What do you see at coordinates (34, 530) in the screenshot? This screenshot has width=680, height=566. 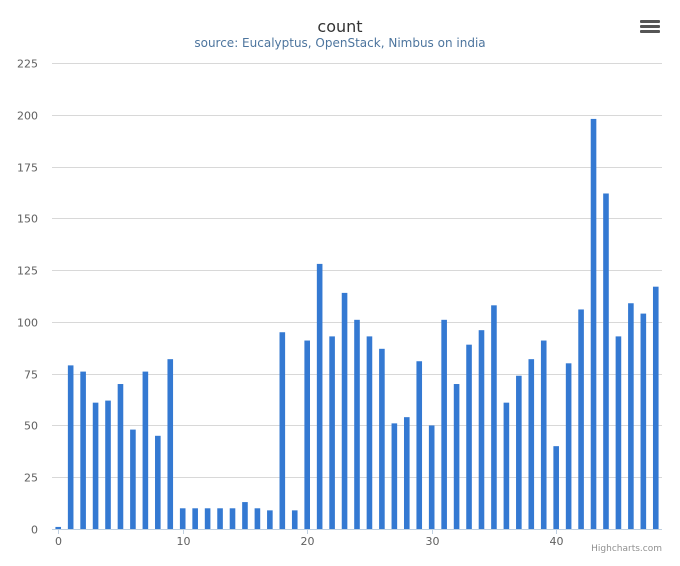 I see `y-tick-label: 0` at bounding box center [34, 530].